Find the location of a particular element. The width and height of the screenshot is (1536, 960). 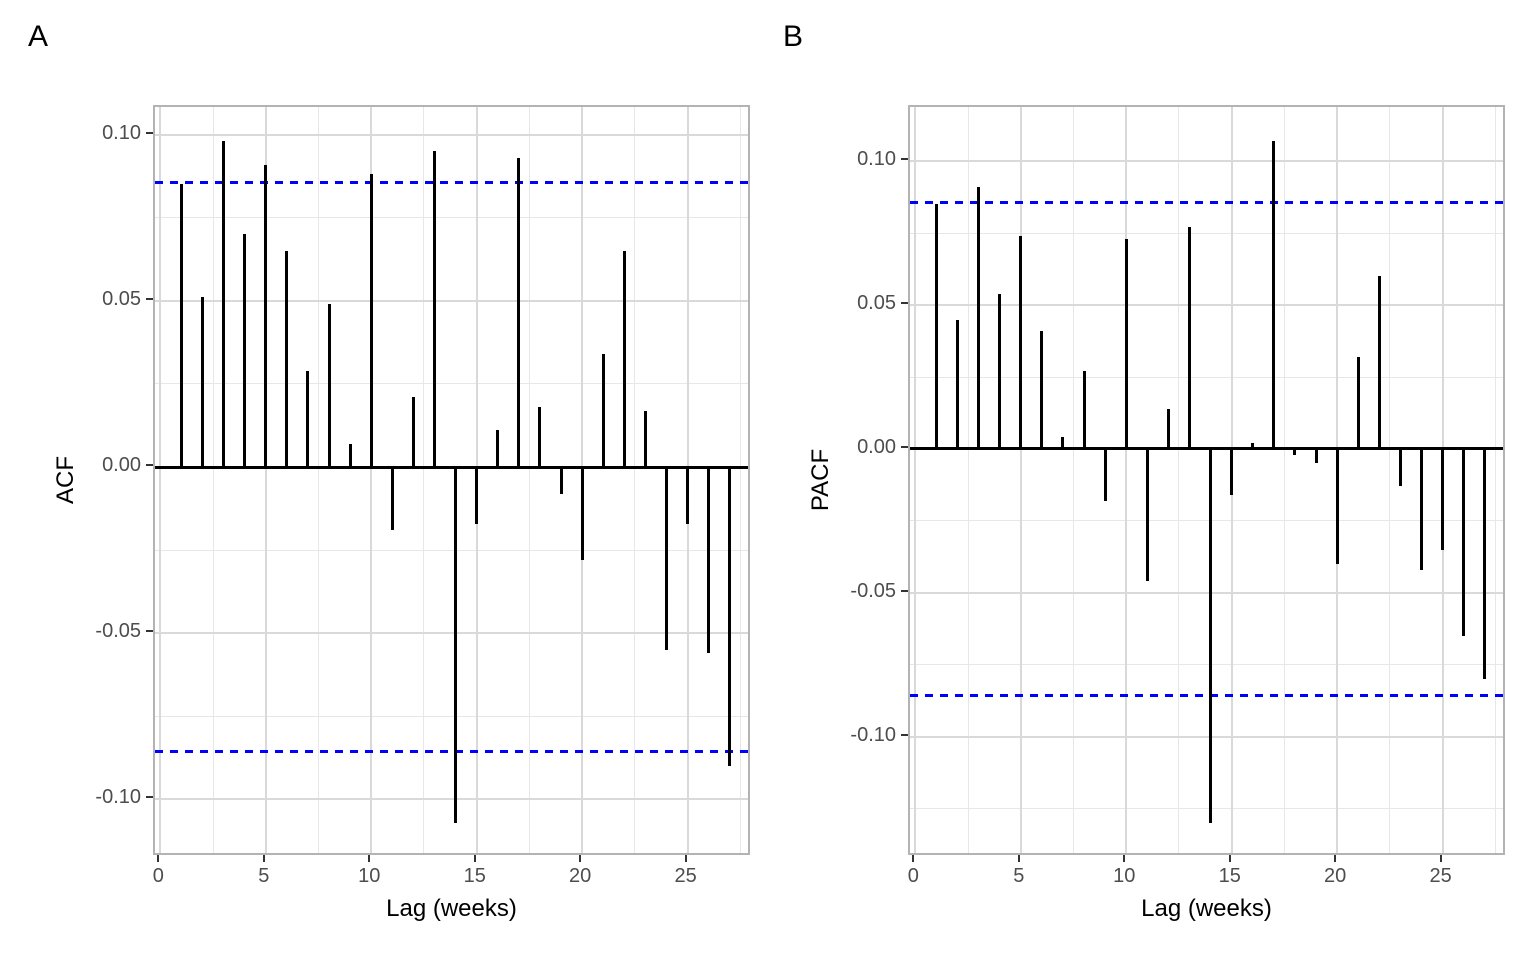

pacf-axis-title: PACF is located at coordinates (820, 480).